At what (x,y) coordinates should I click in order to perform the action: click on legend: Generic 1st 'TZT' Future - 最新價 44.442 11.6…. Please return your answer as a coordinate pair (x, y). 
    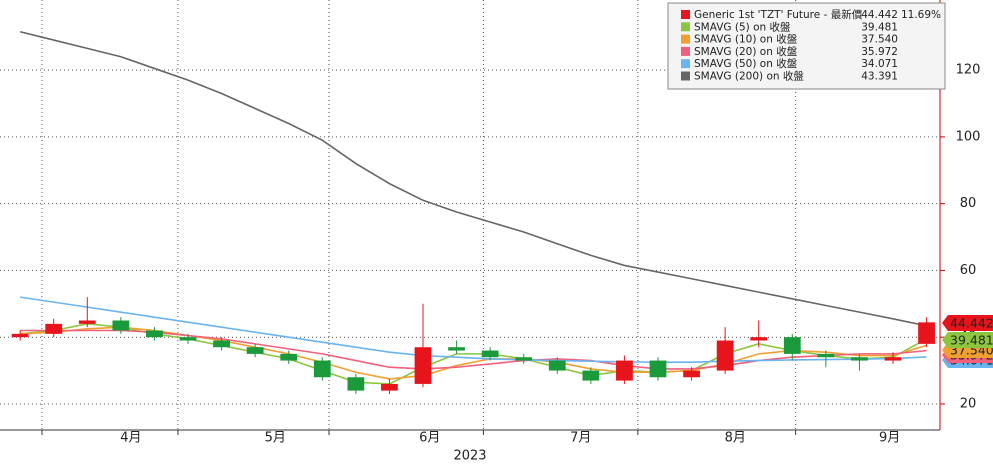
    Looking at the image, I should click on (806, 46).